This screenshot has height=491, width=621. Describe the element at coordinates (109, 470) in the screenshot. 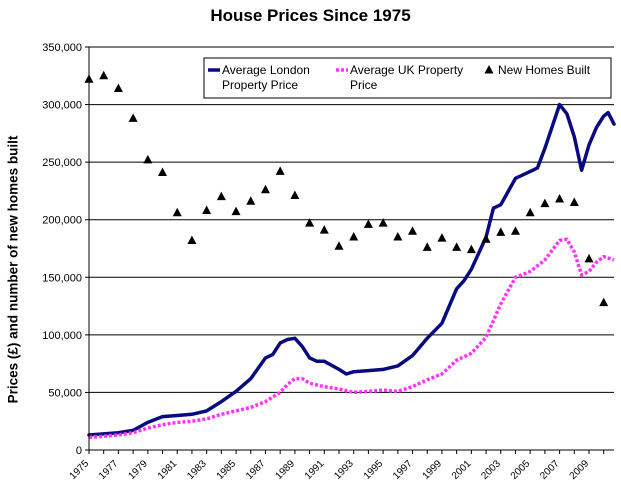

I see `x-tick-label: 1977` at that location.